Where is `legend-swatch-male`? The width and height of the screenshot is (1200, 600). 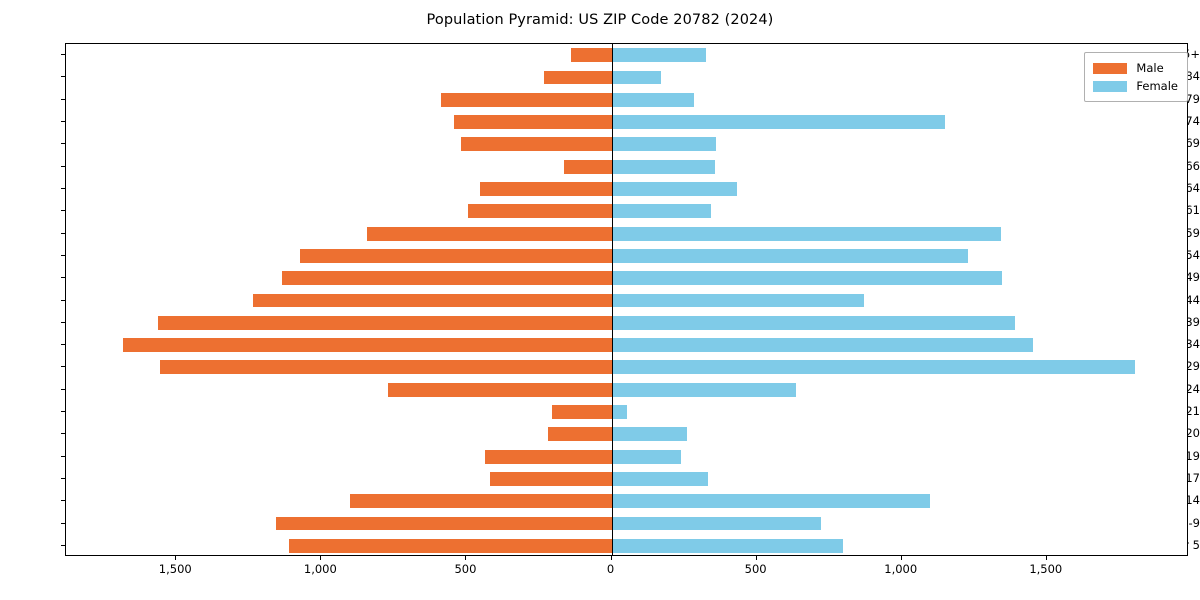
legend-swatch-male is located at coordinates (1110, 68).